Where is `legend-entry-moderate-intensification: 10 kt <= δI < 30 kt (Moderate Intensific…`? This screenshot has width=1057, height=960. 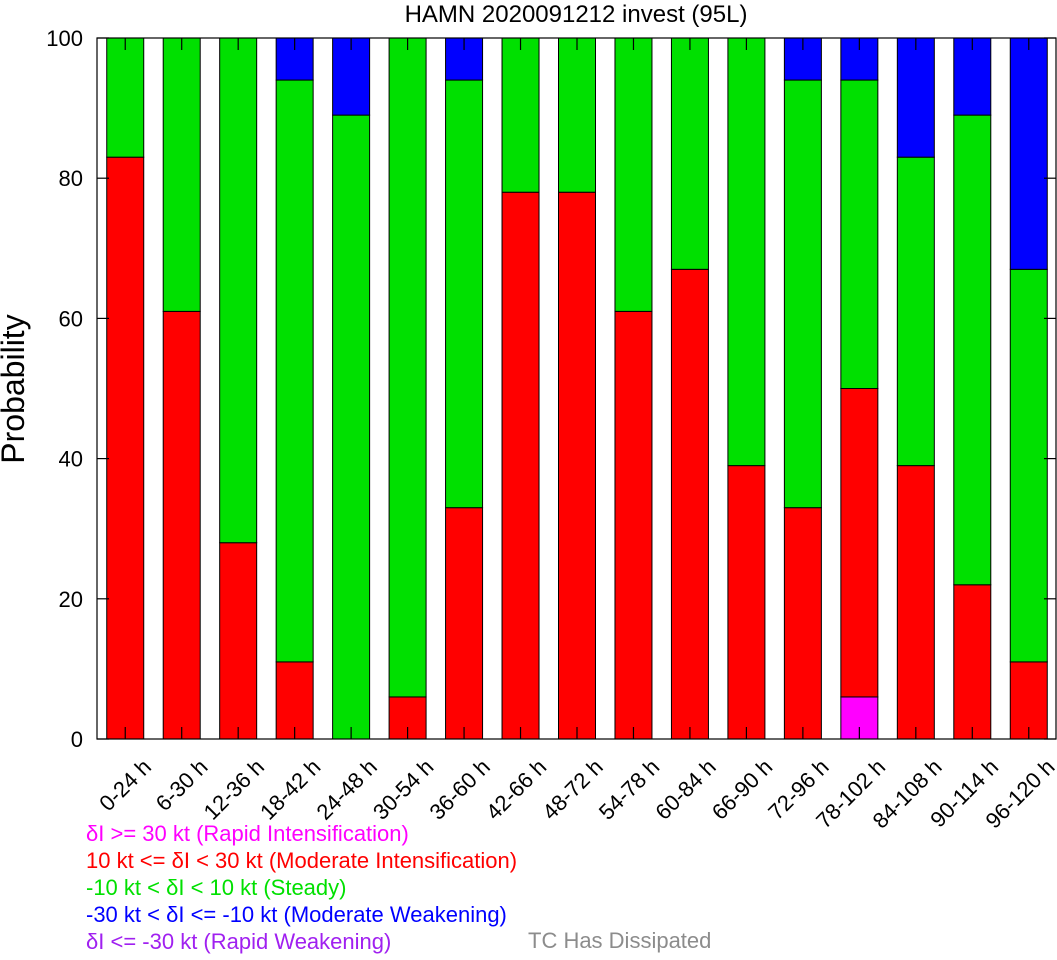 legend-entry-moderate-intensification: 10 kt <= δI < 30 kt (Moderate Intensific… is located at coordinates (302, 860).